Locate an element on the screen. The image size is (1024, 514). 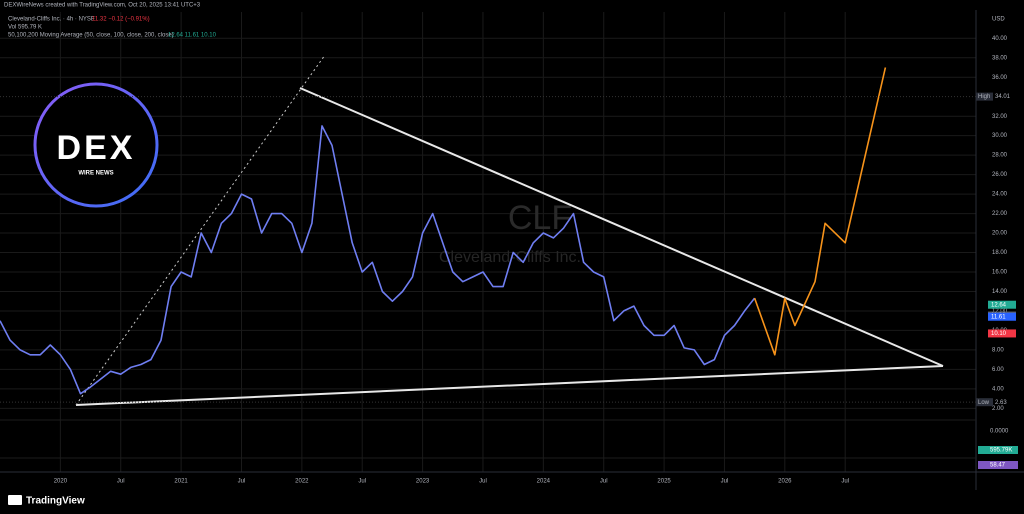
legend-entry: Cleveland-Cliffs Inc. is located at coordinates (35, 13).